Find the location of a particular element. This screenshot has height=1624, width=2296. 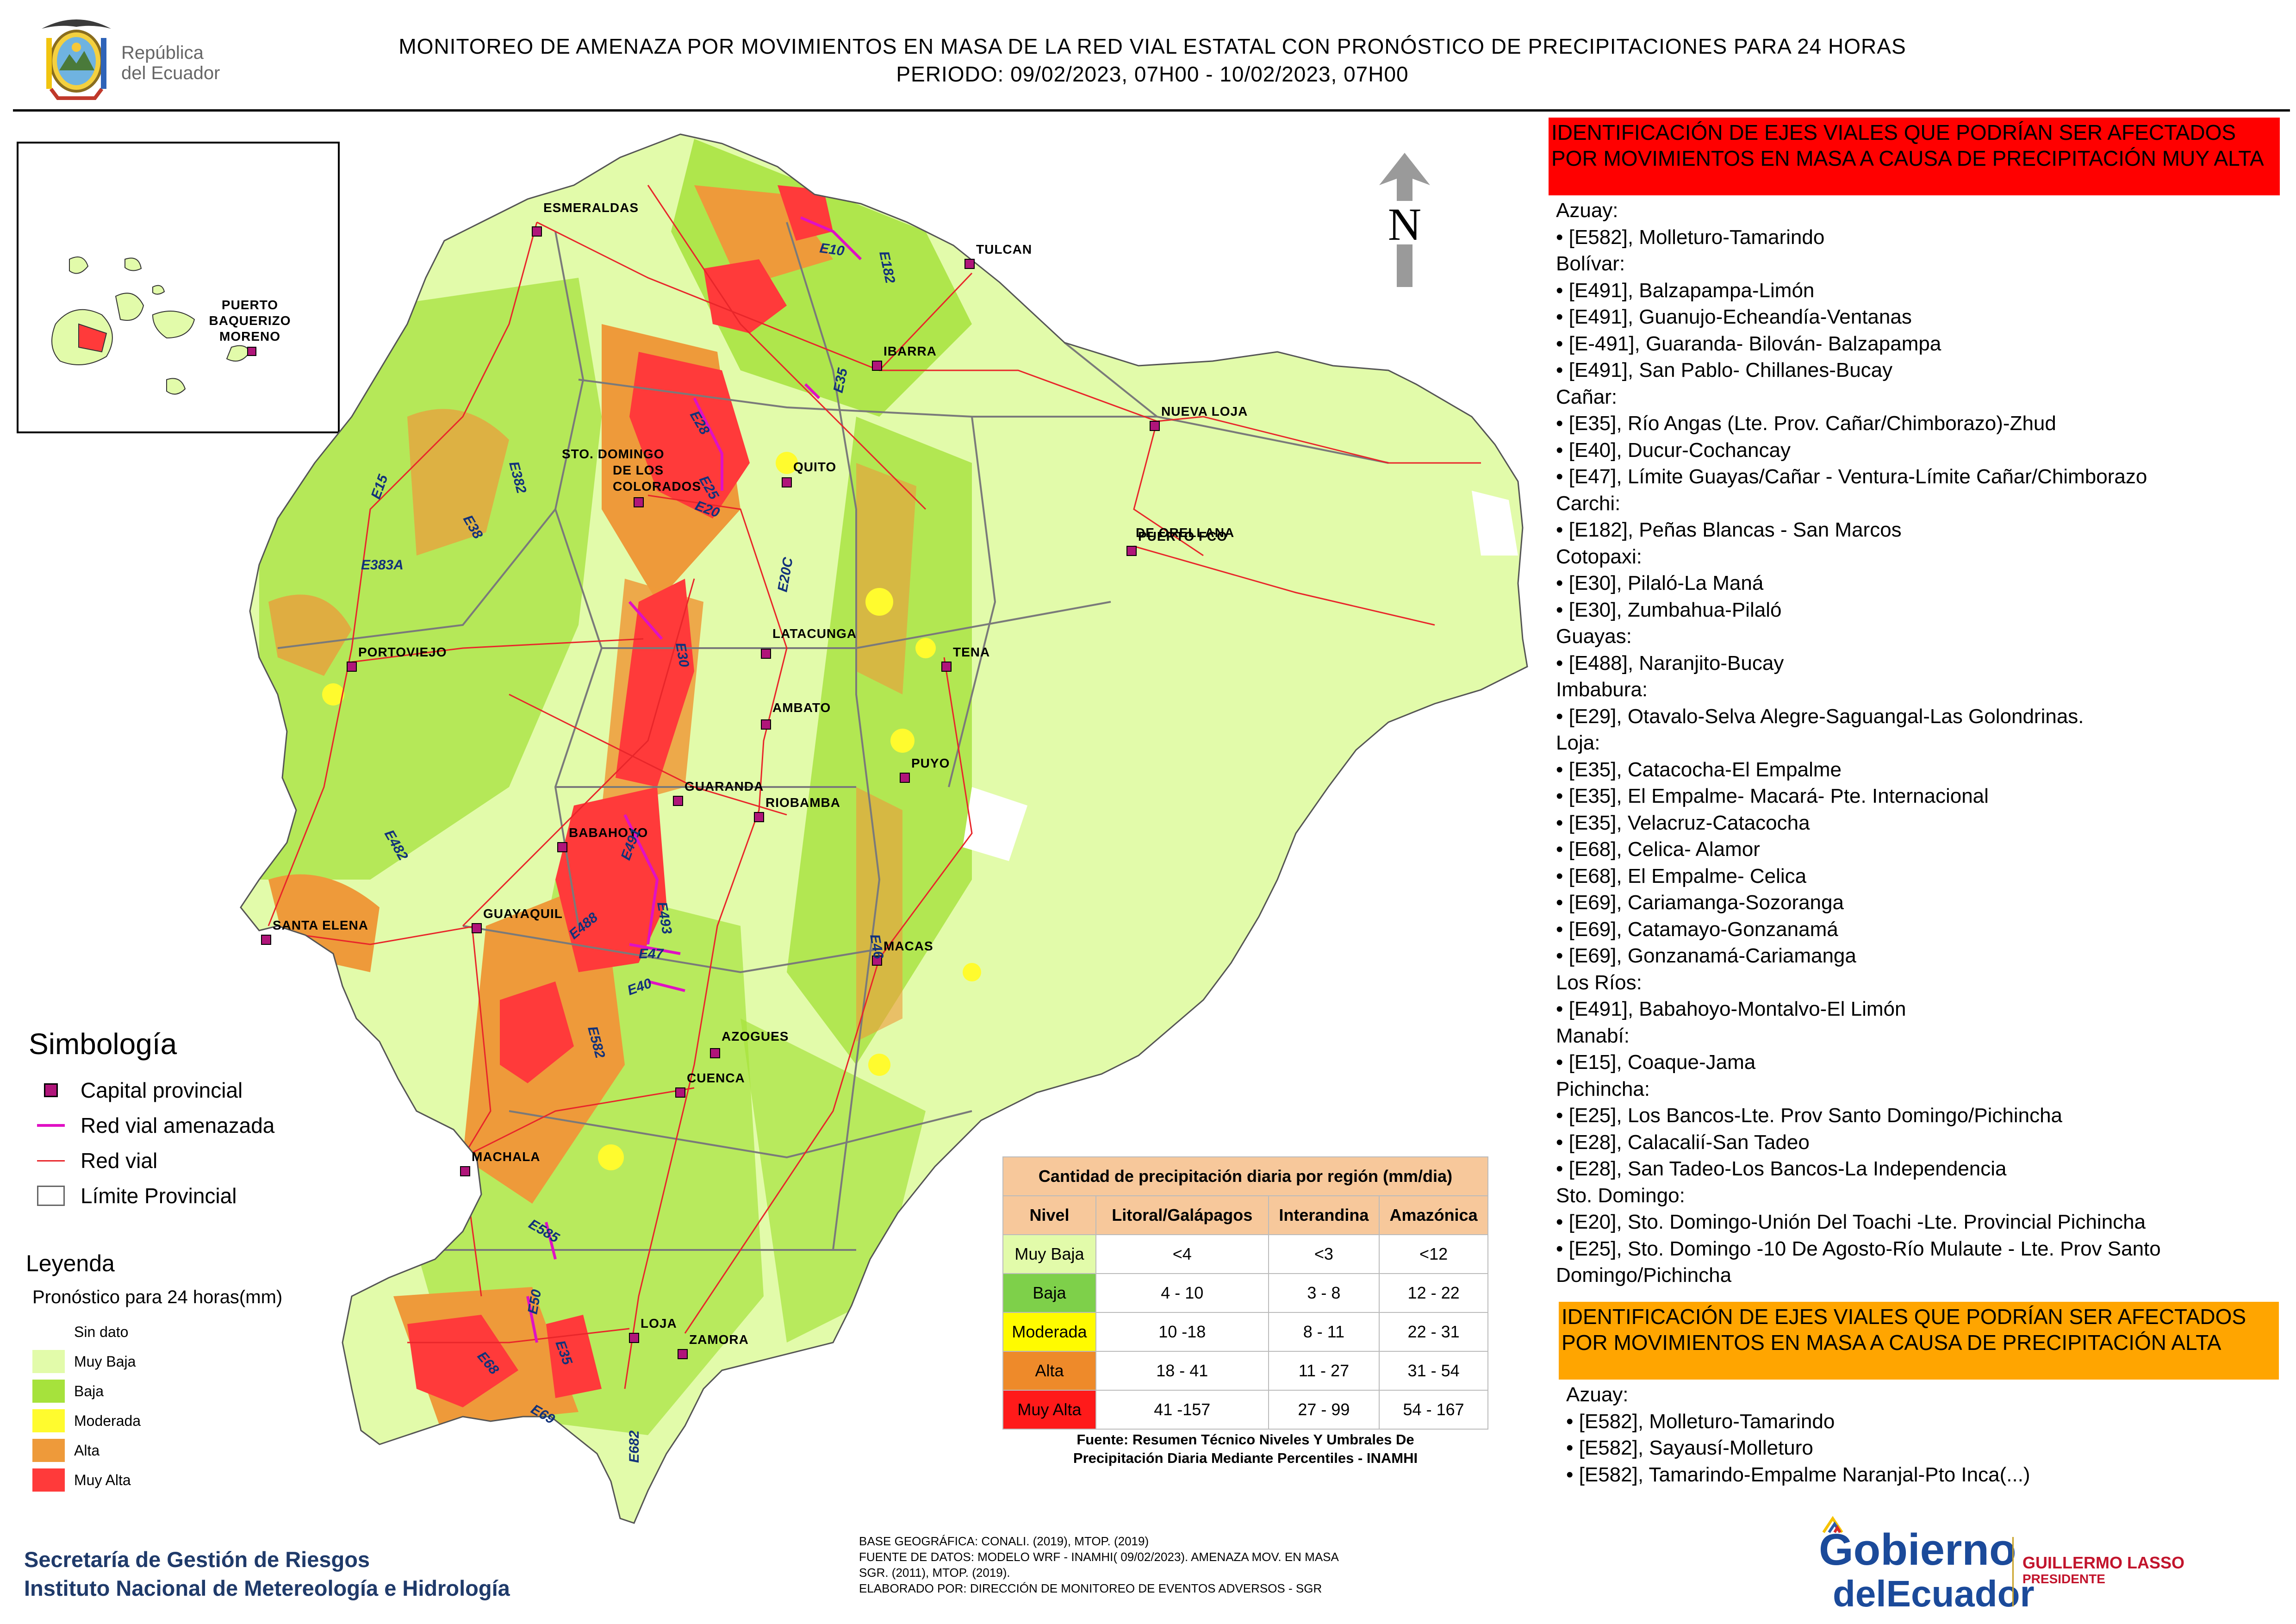

leyenda-subtitle: Pronóstico para 24 horas(mm) is located at coordinates (157, 1297).